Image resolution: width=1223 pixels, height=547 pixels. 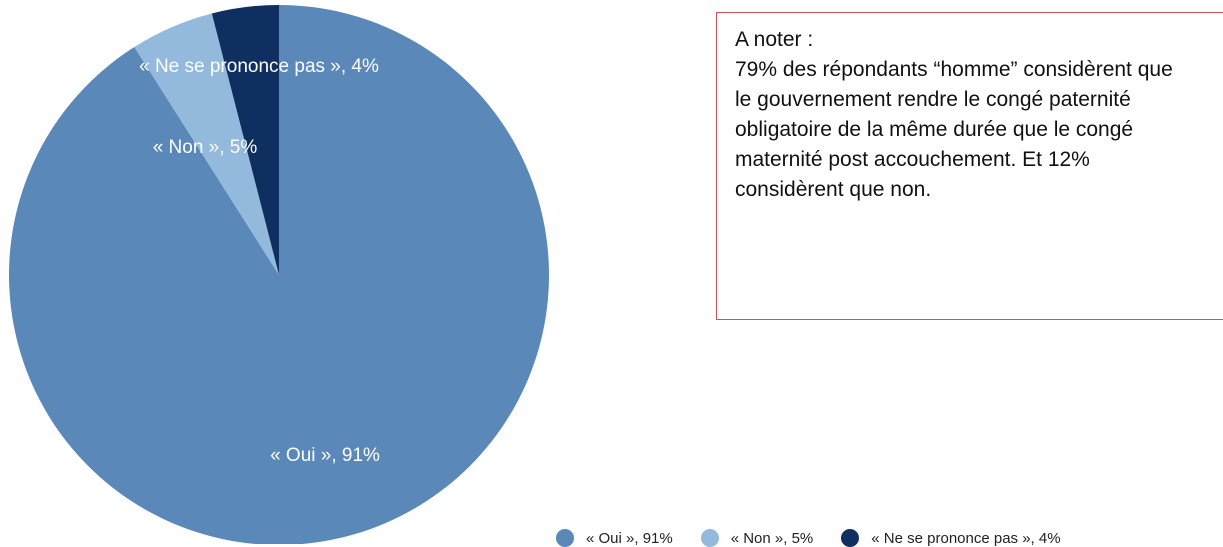 What do you see at coordinates (966, 538) in the screenshot?
I see `legend-label-ne-se-prononce-pas: « Ne se prononce pas », 4%` at bounding box center [966, 538].